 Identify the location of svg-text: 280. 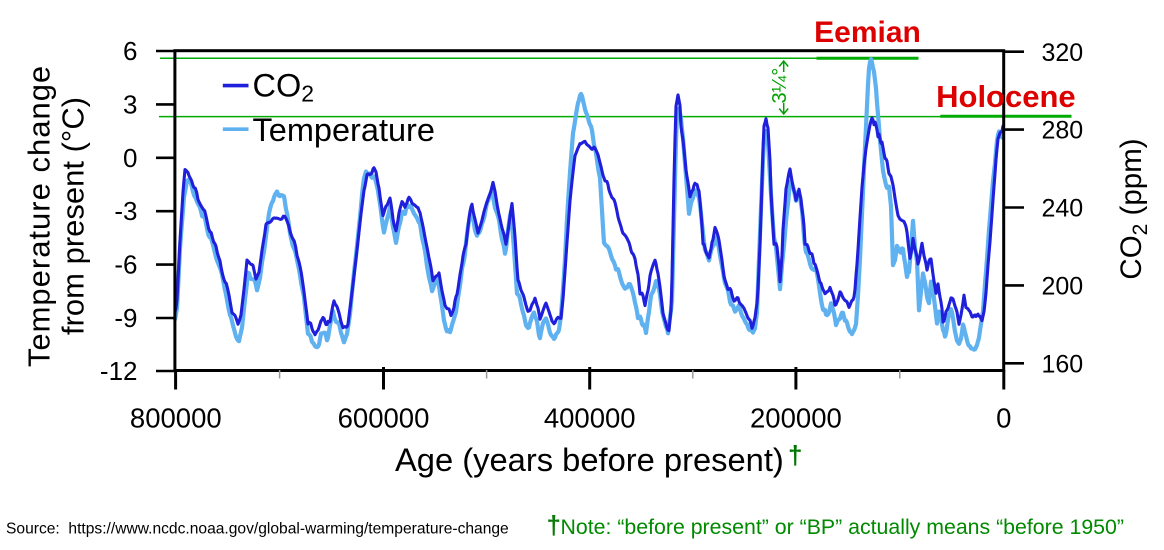
(1063, 131).